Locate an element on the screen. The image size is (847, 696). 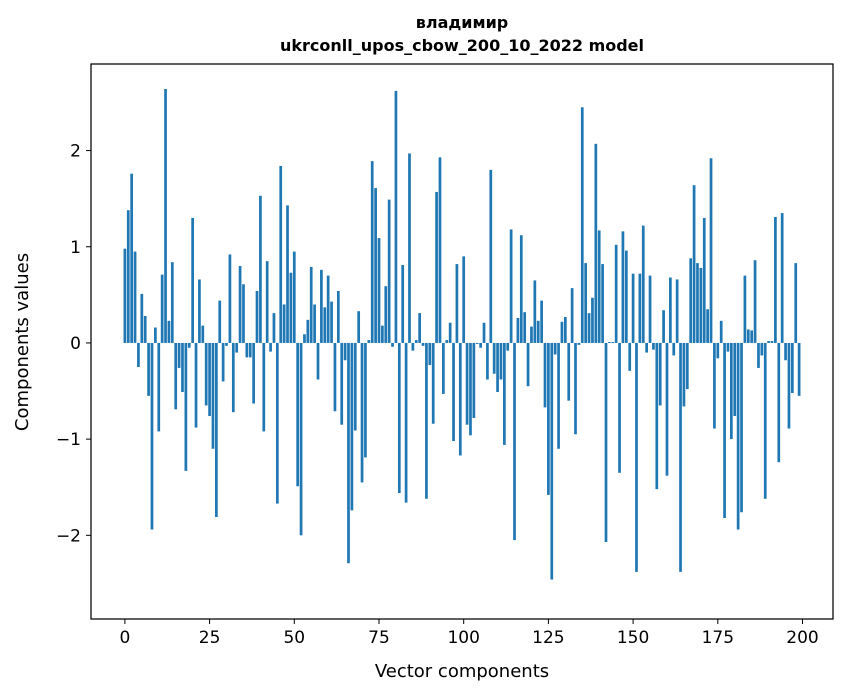
x-tick-label: 100 is located at coordinates (463, 638).